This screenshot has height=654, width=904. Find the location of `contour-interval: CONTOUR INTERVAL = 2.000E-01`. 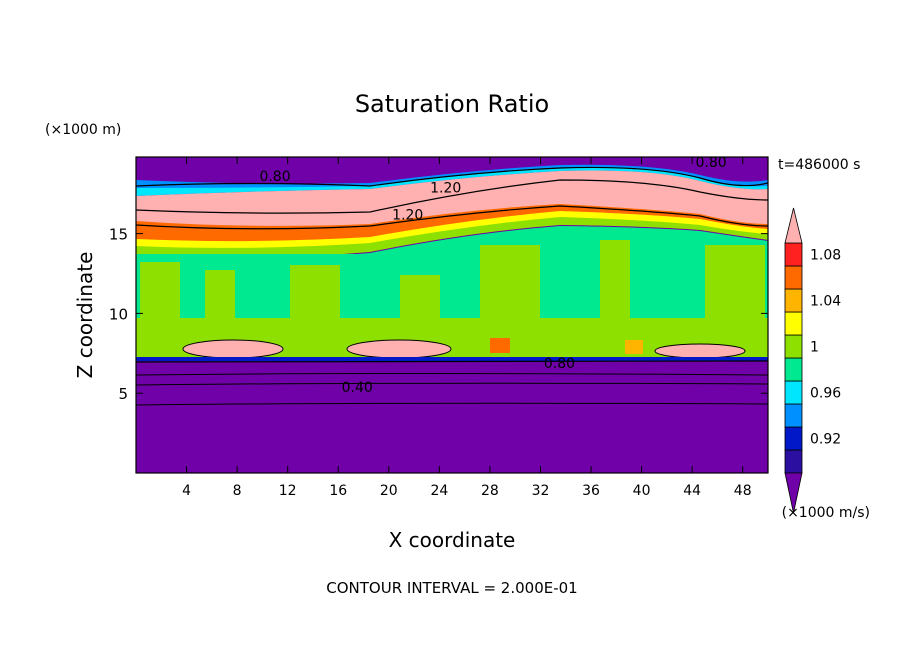

contour-interval: CONTOUR INTERVAL = 2.000E-01 is located at coordinates (451, 588).